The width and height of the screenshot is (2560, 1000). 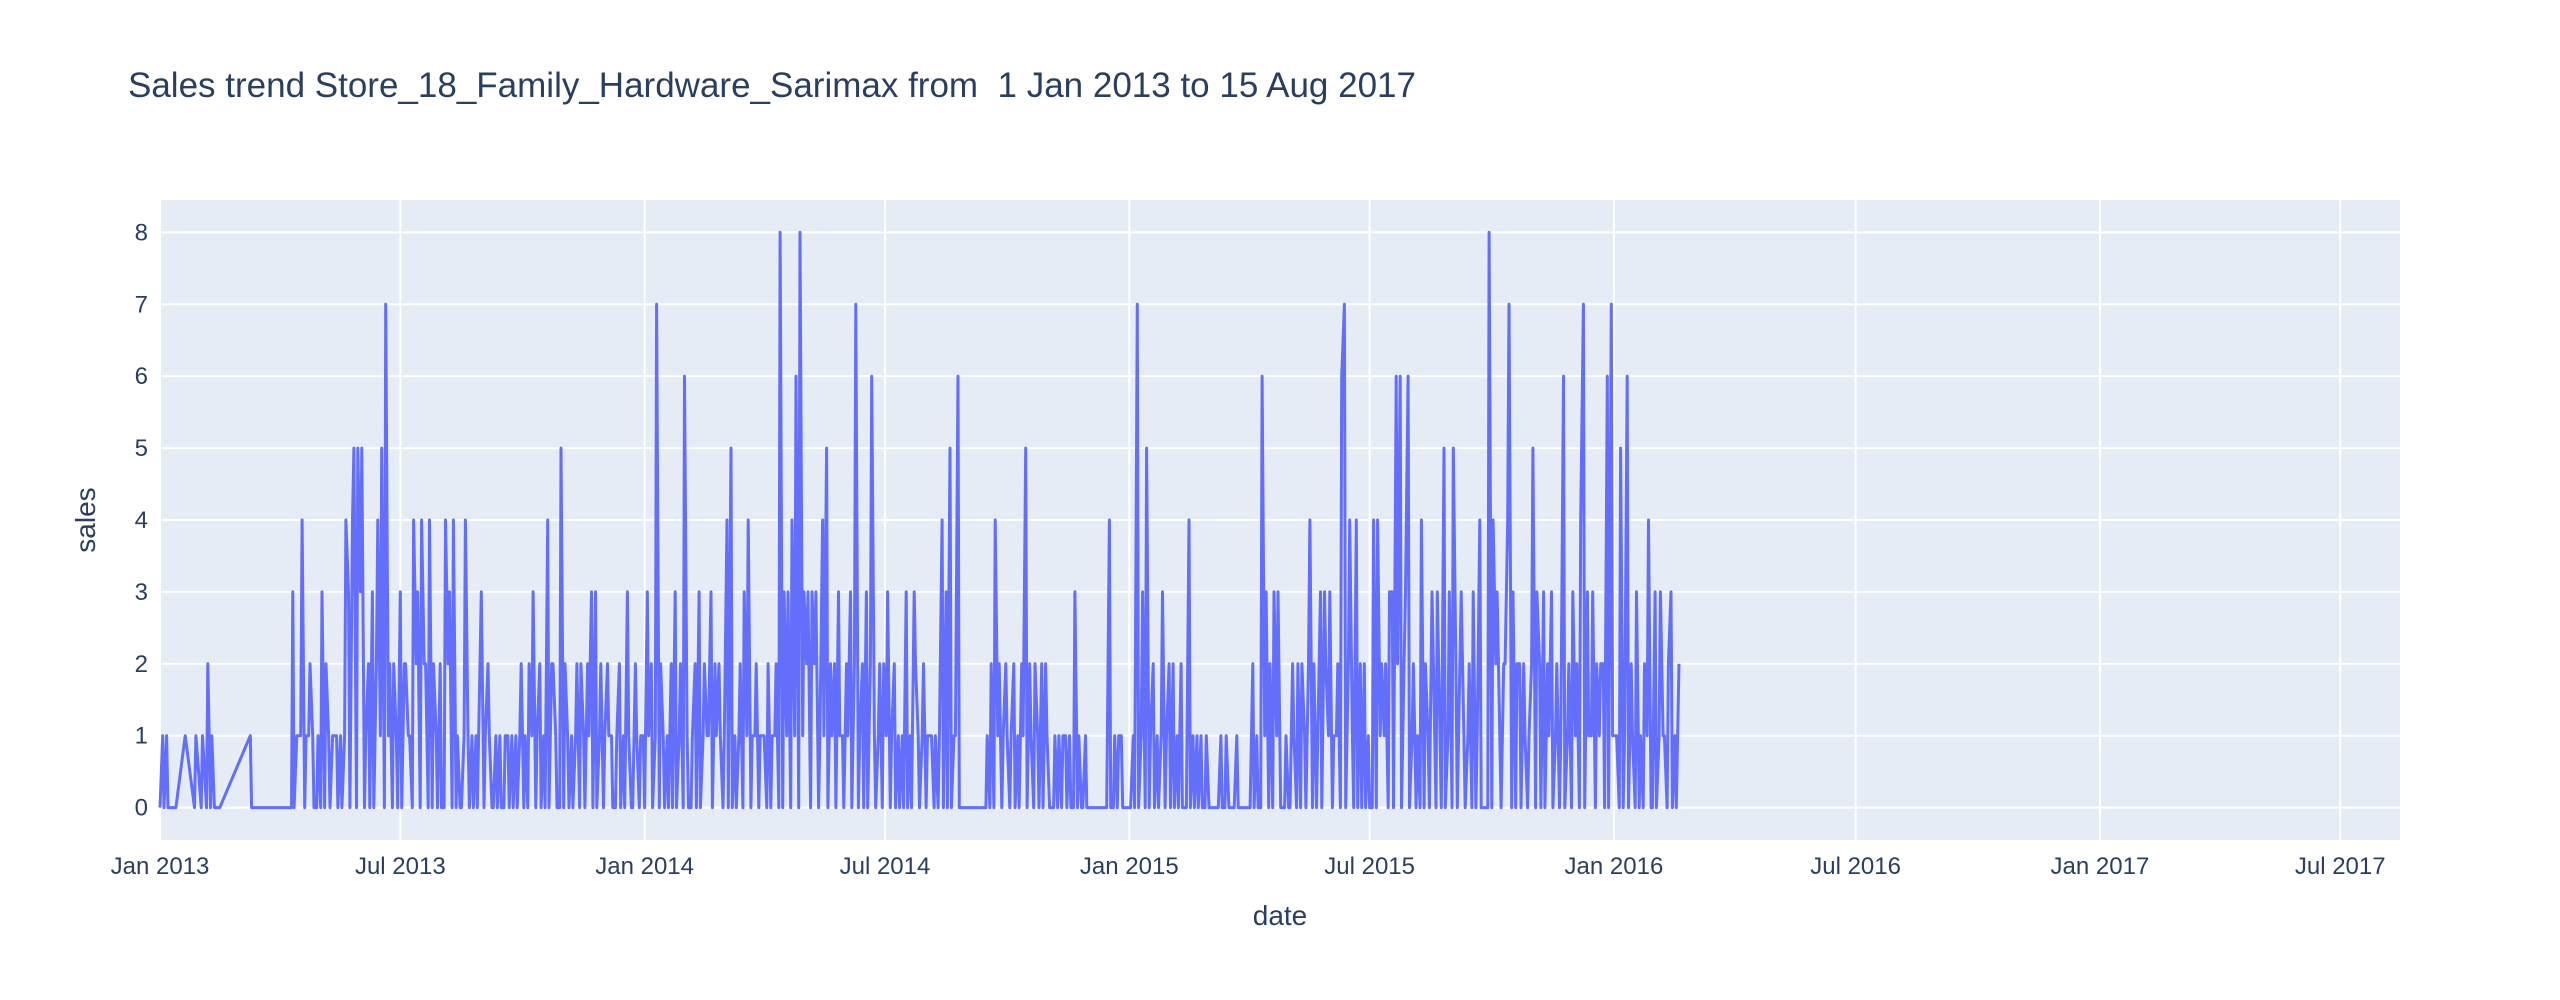 I want to click on y-tick-label: 2, so click(x=141, y=664).